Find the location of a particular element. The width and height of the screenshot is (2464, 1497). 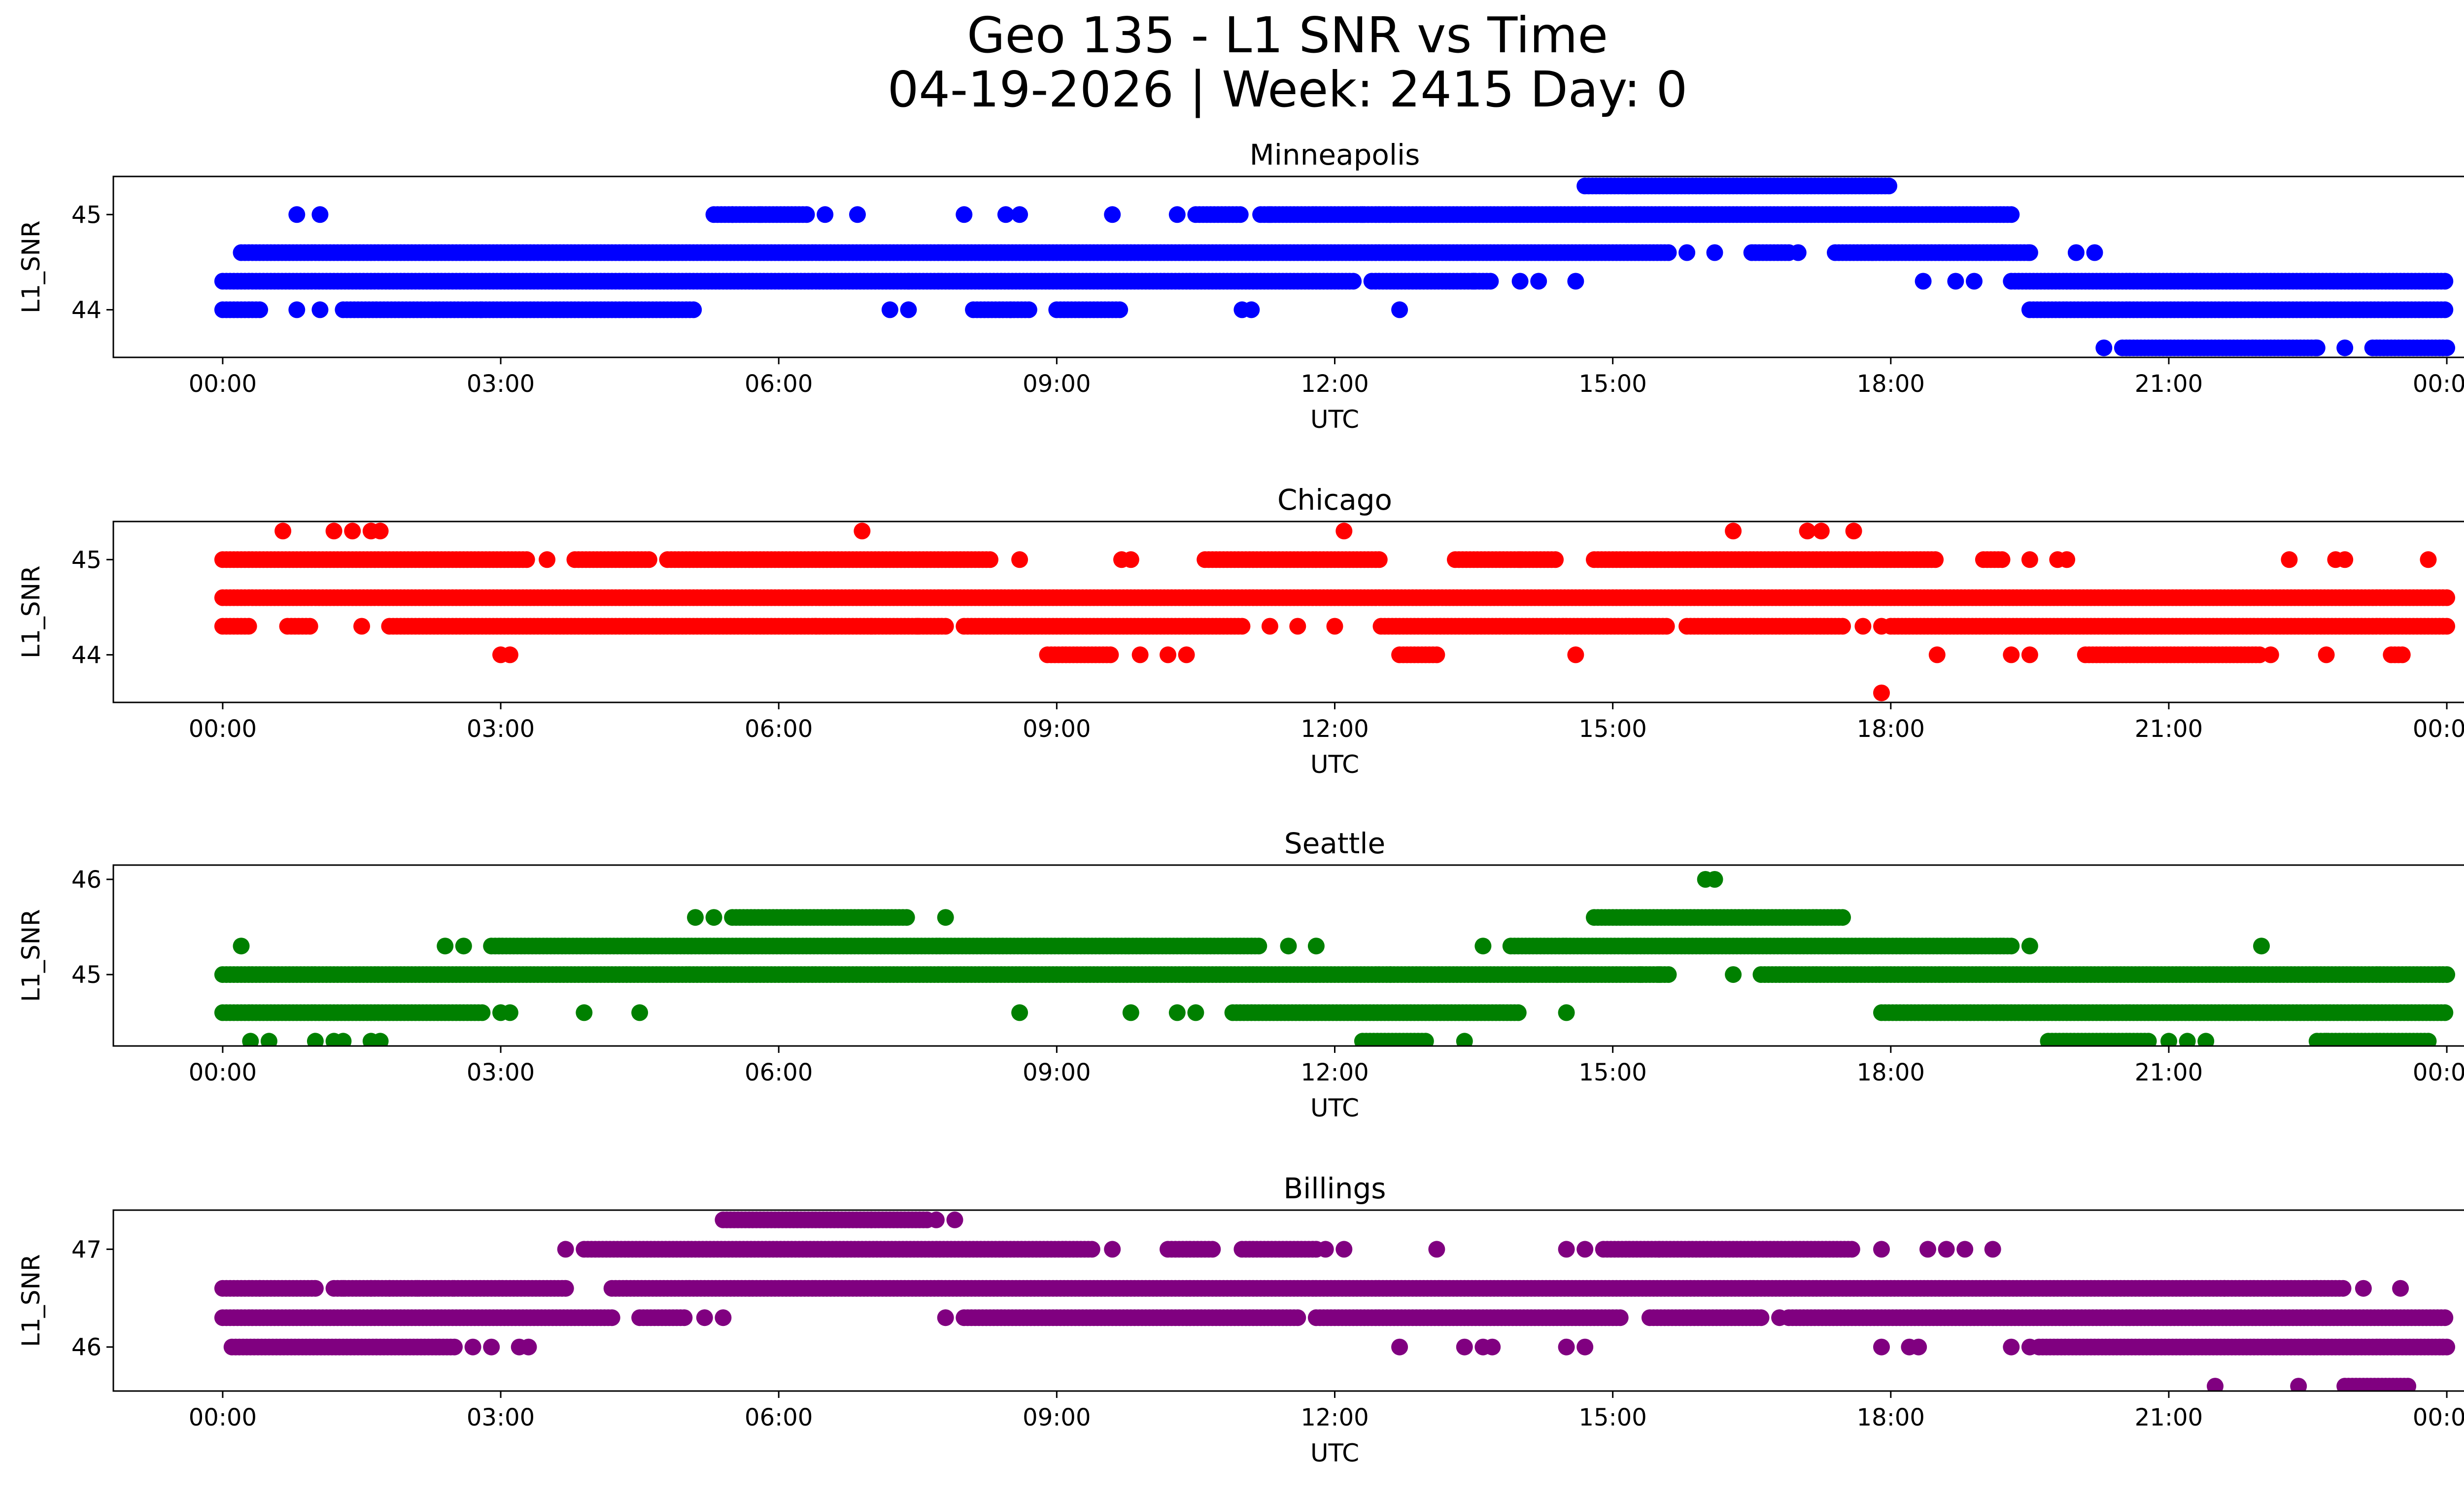

x-tick-label: 06:00 is located at coordinates (779, 384).